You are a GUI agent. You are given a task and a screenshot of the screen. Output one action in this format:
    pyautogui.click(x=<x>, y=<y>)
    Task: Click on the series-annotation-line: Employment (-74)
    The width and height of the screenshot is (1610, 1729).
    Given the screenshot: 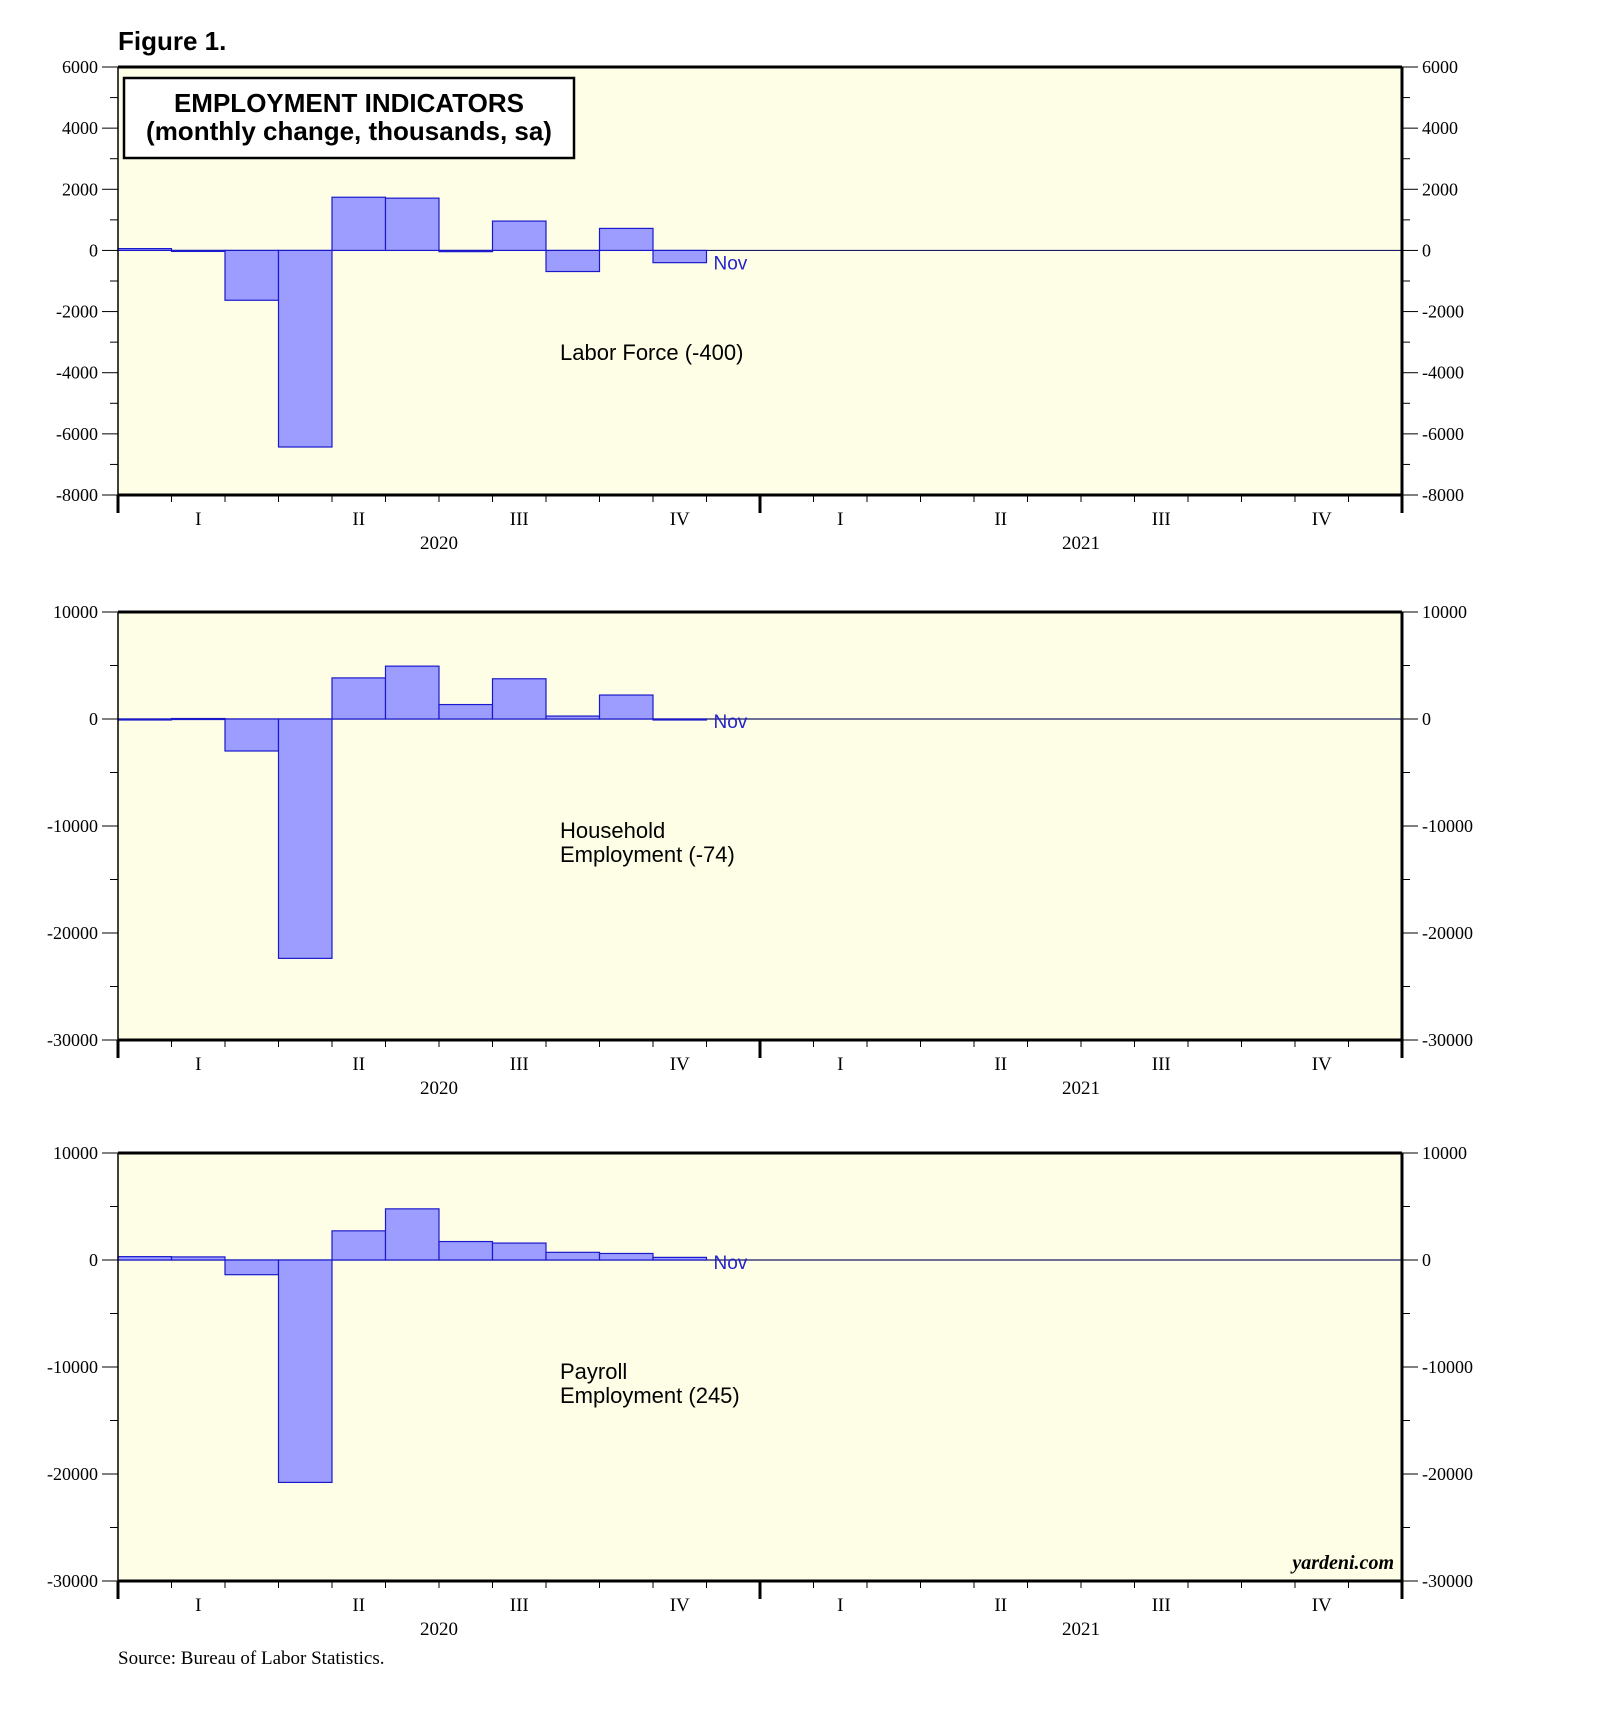 What is the action you would take?
    pyautogui.click(x=647, y=854)
    